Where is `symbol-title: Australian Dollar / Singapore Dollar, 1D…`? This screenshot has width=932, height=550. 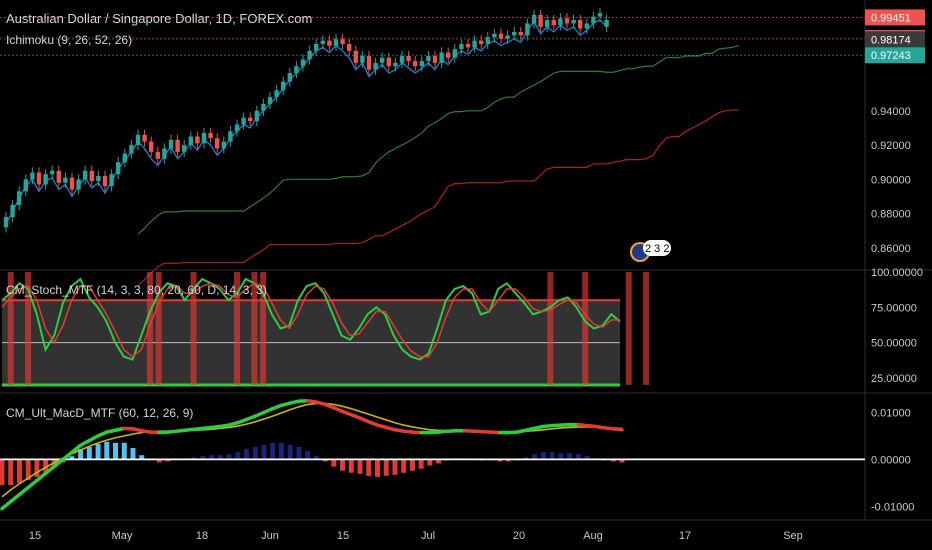
symbol-title: Australian Dollar / Singapore Dollar, 1D… is located at coordinates (159, 18).